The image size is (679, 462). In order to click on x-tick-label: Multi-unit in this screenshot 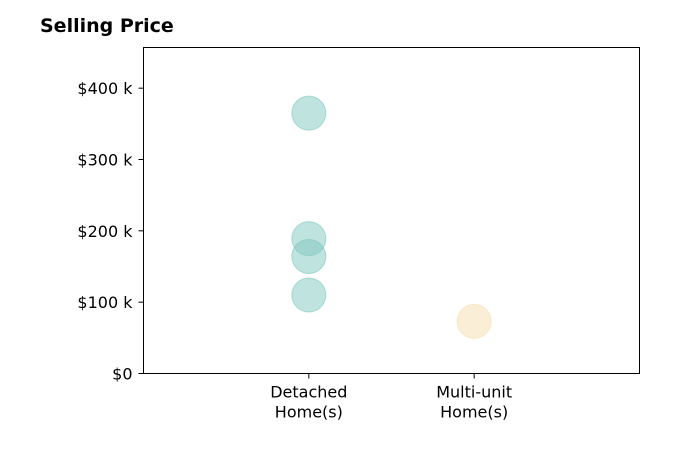, I will do `click(474, 392)`.